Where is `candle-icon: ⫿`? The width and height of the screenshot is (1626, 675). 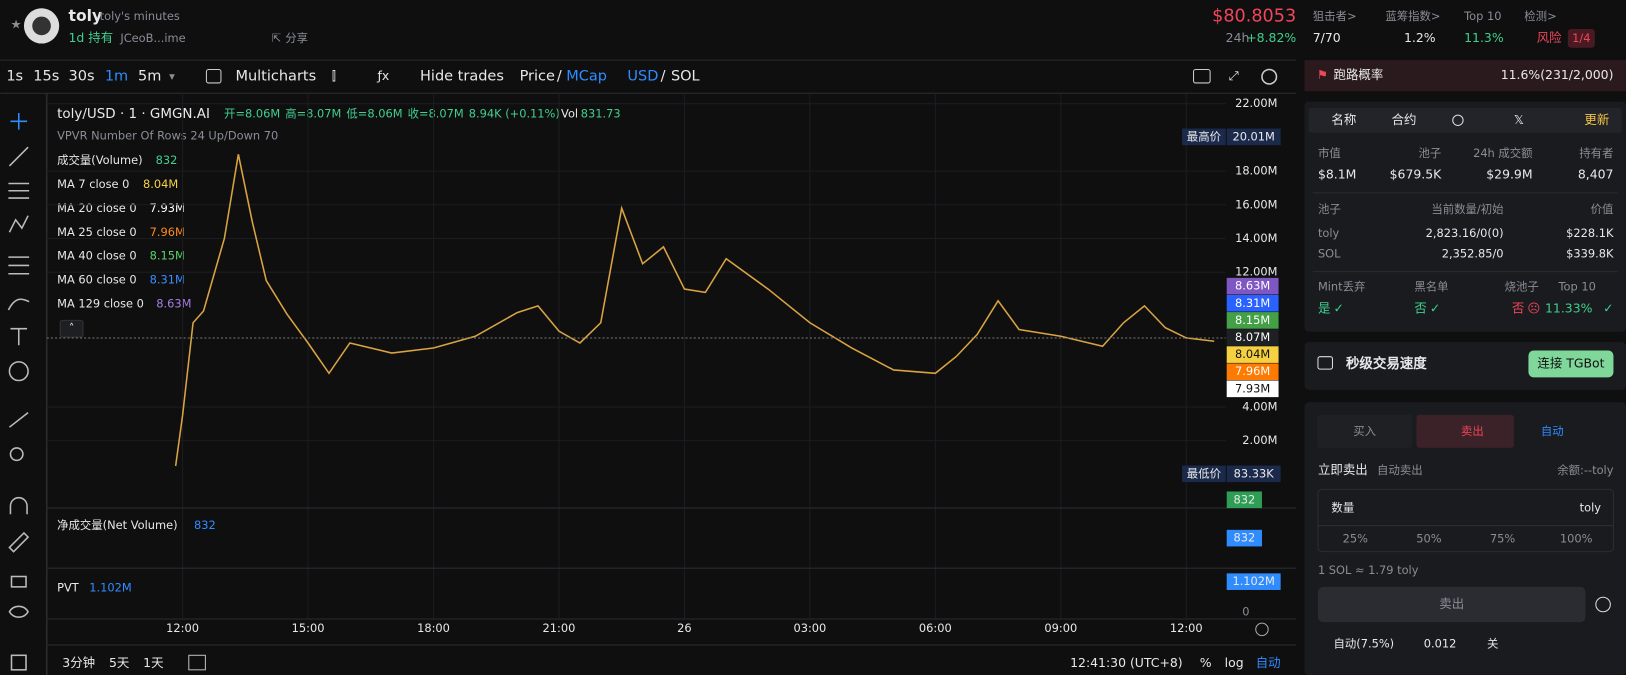
candle-icon: ⫿ is located at coordinates (334, 75).